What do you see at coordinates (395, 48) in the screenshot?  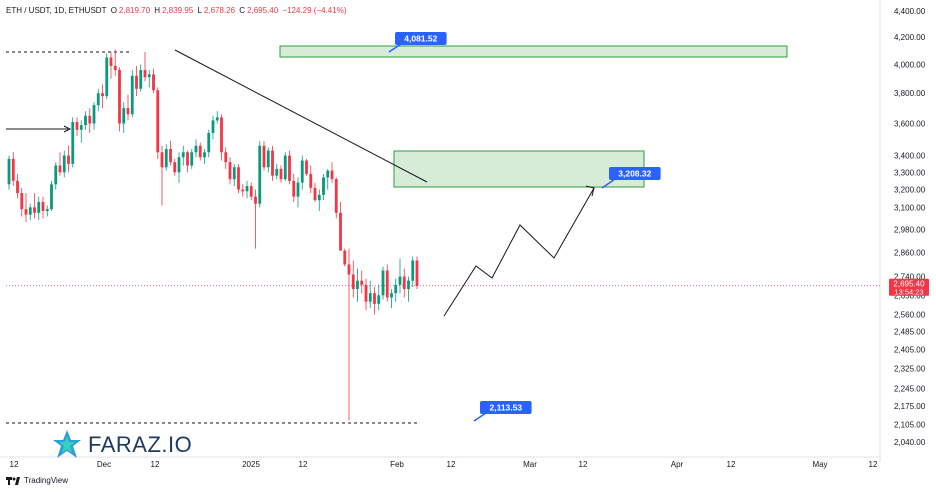 I see `label-4081-pointer` at bounding box center [395, 48].